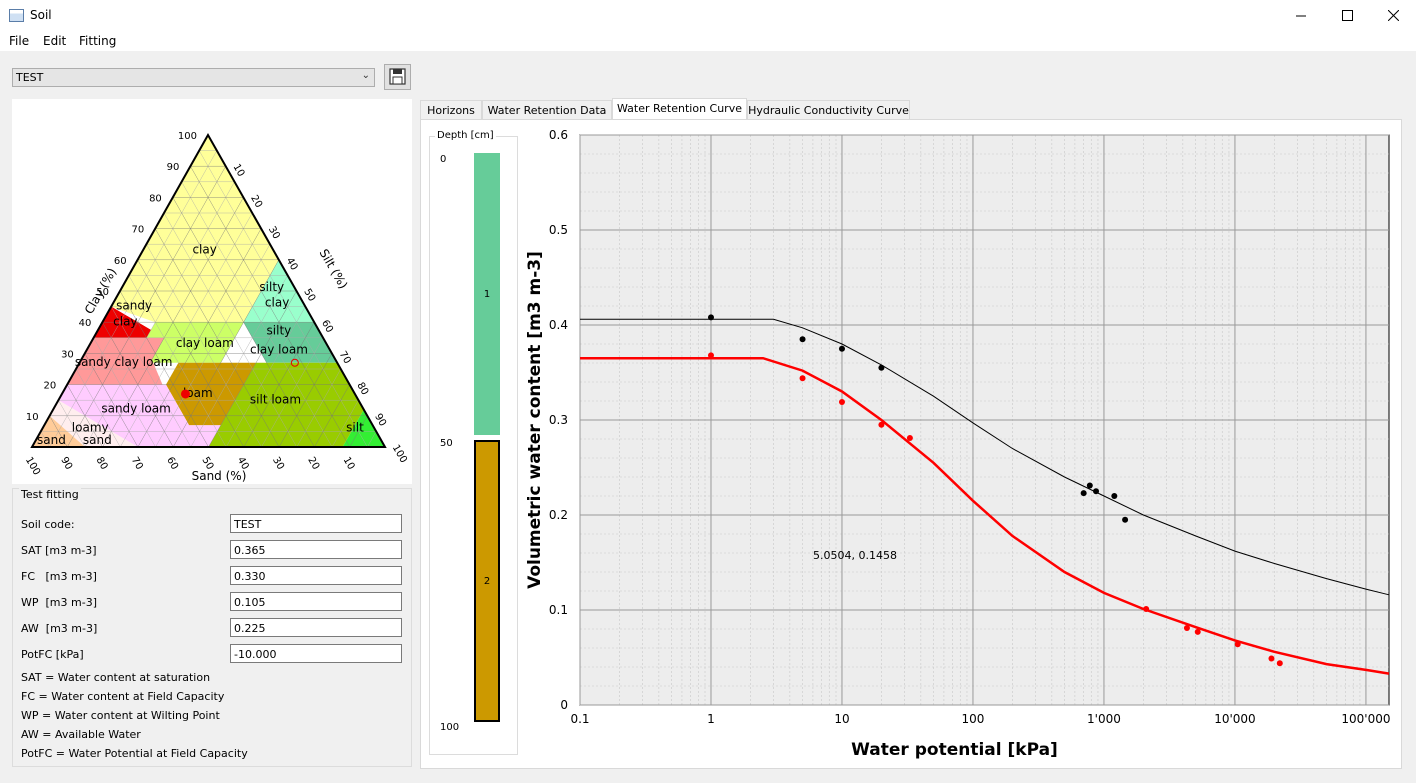 The width and height of the screenshot is (1416, 783). I want to click on y-tick-label: 0, so click(564, 705).